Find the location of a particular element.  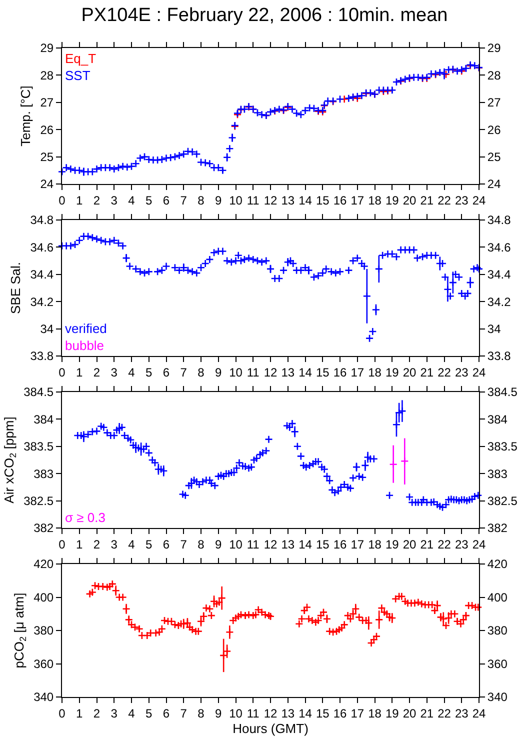

x-tick-label: 6 is located at coordinates (166, 200).